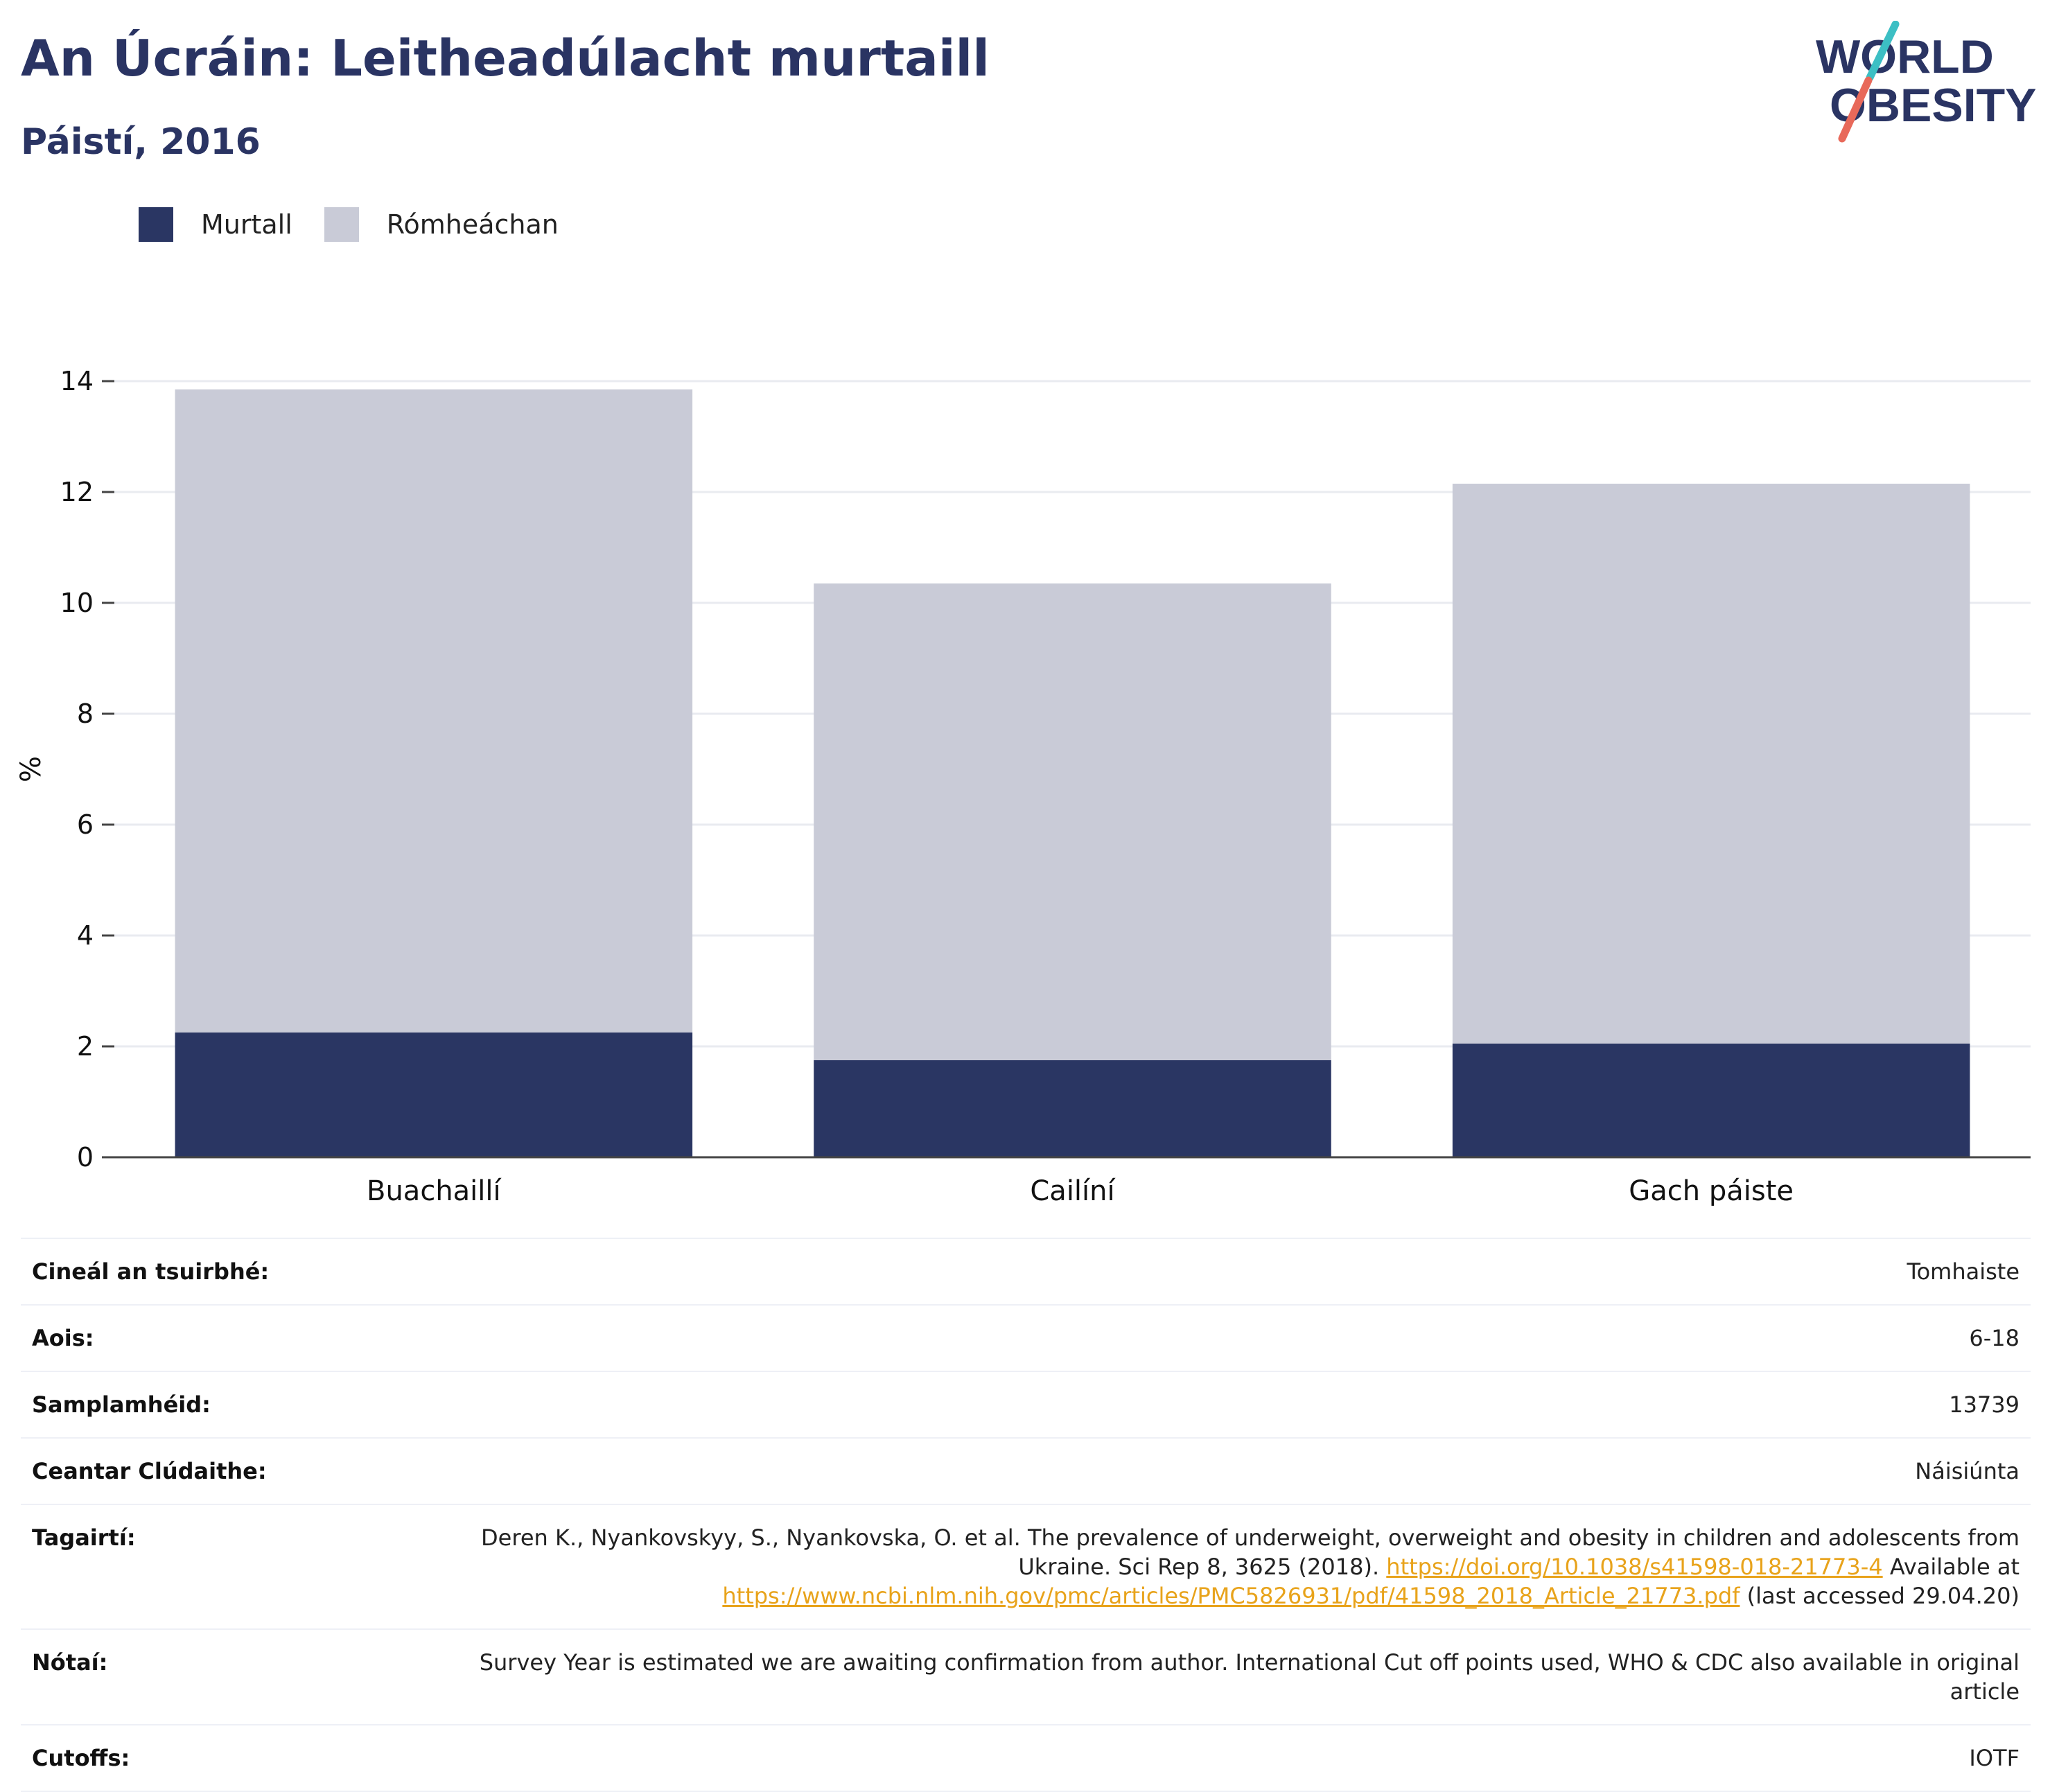 The image size is (2050, 1792). I want to click on y-axis-label: %, so click(31, 769).